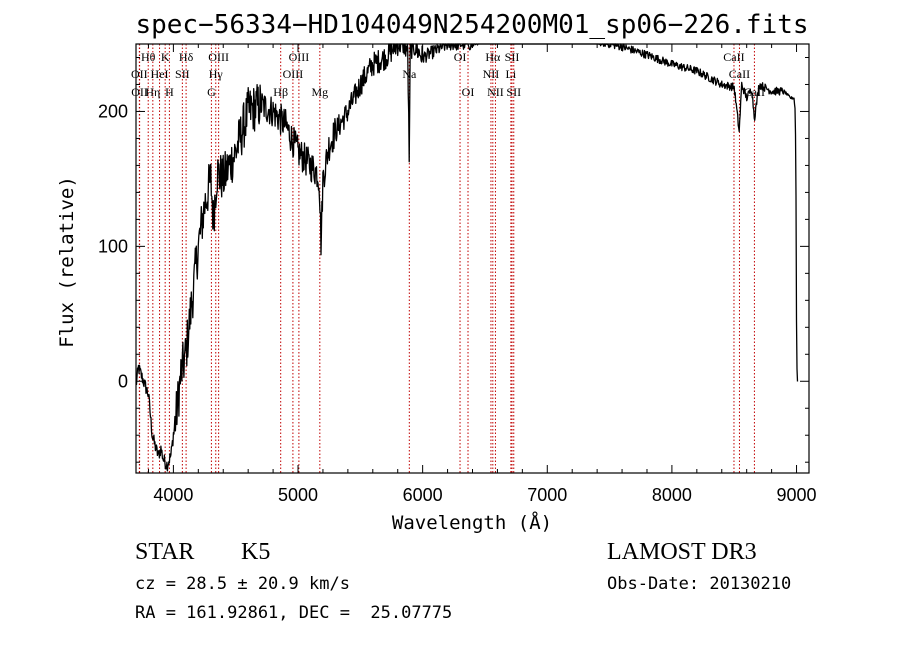 The width and height of the screenshot is (900, 649). Describe the element at coordinates (148, 57) in the screenshot. I see `line-label: Hθ` at that location.